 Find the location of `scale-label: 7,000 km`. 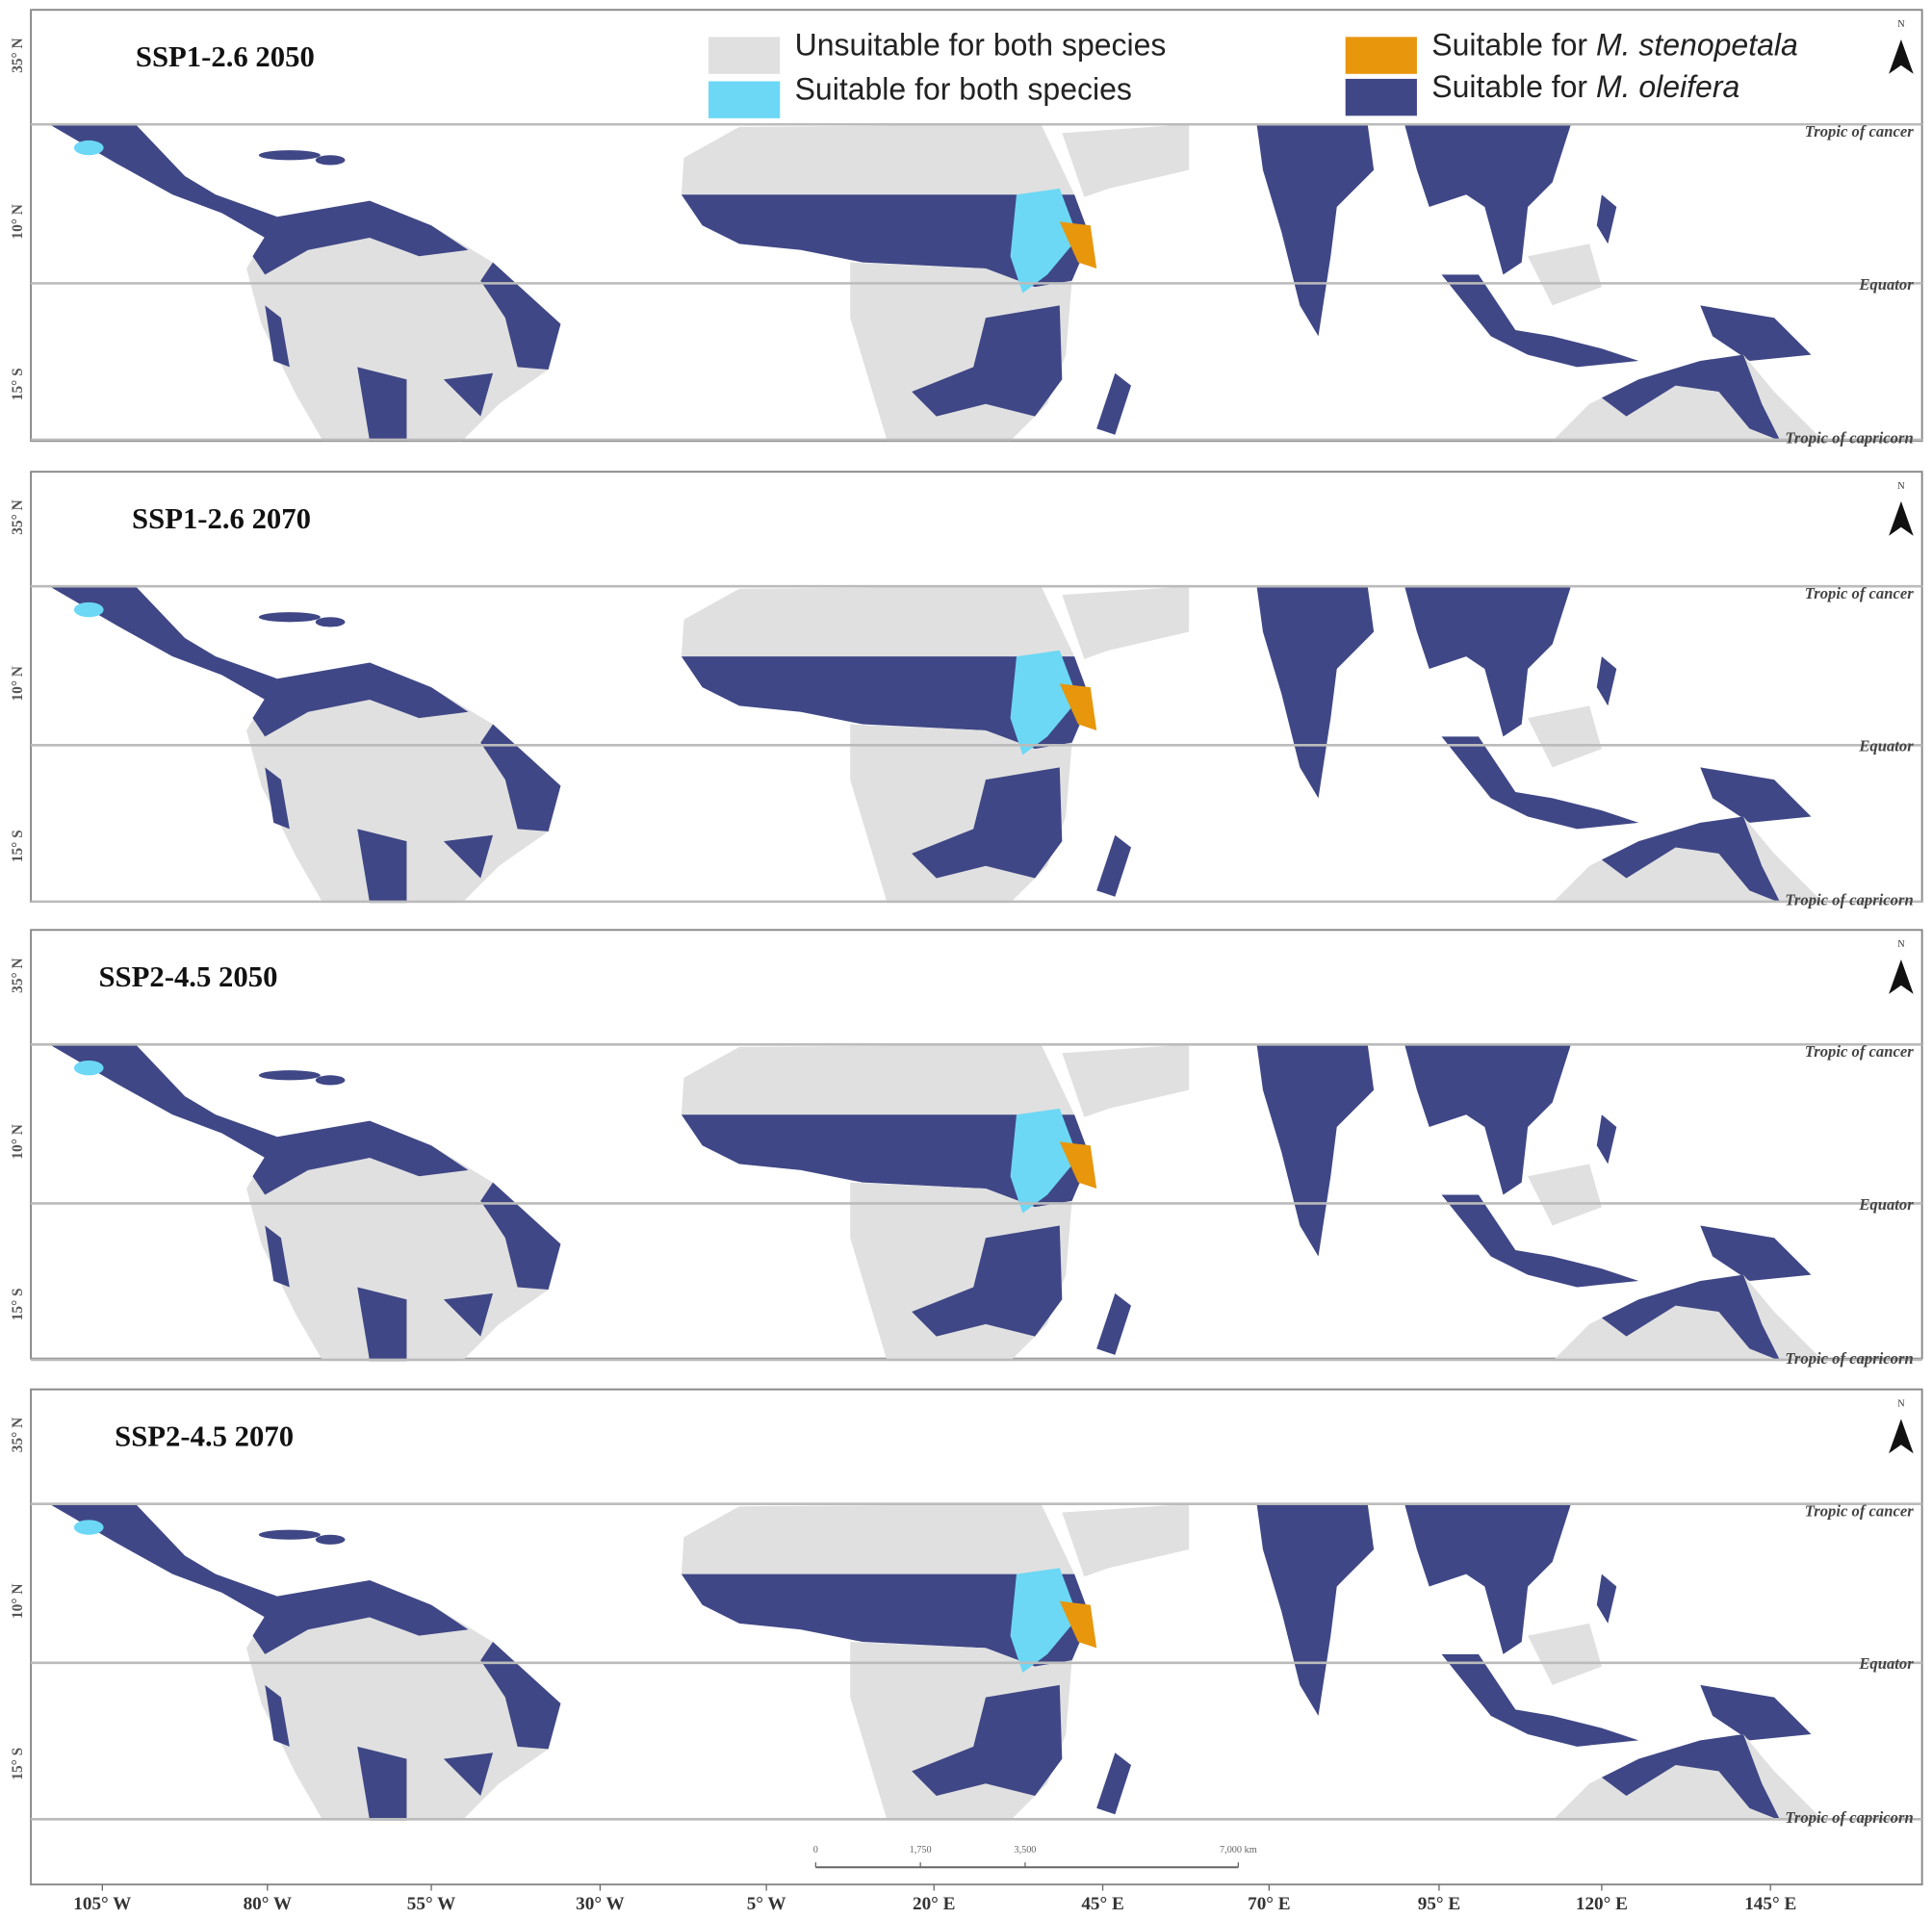

scale-label: 7,000 km is located at coordinates (1238, 1850).